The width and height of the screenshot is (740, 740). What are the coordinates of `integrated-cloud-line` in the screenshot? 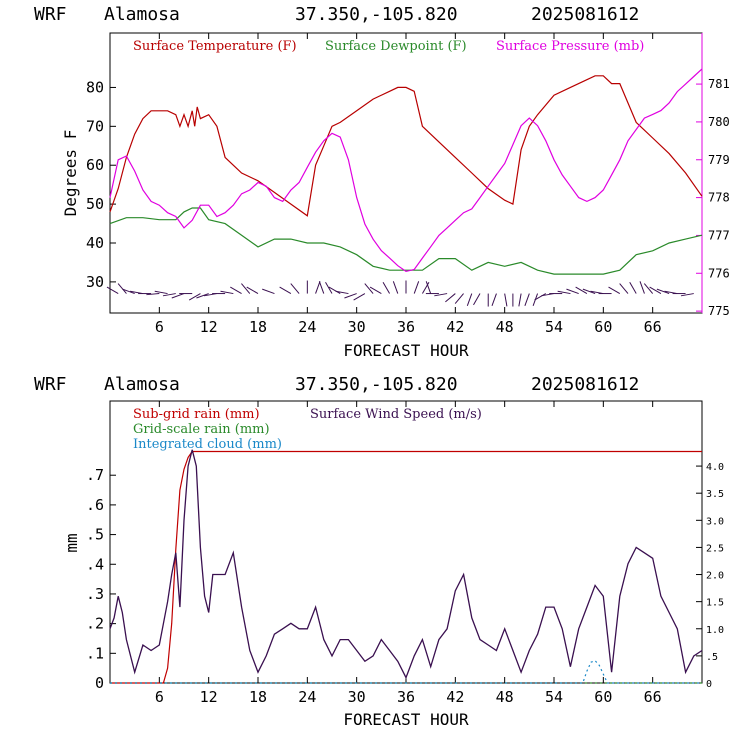 It's located at (406, 671).